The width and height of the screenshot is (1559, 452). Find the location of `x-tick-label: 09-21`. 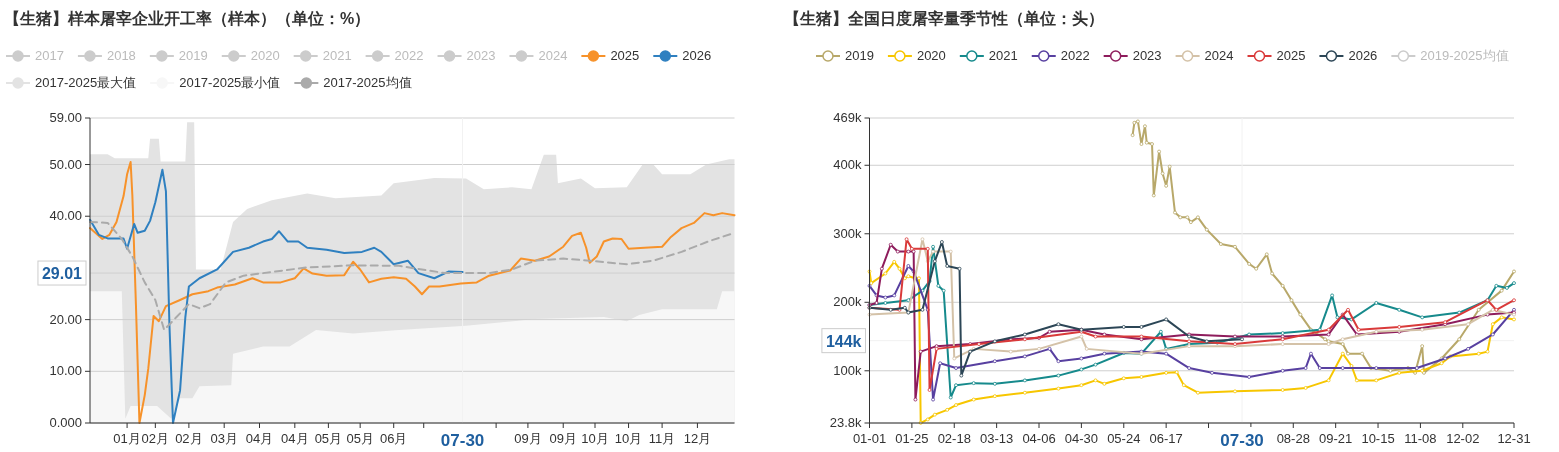

x-tick-label: 09-21 is located at coordinates (1336, 438).